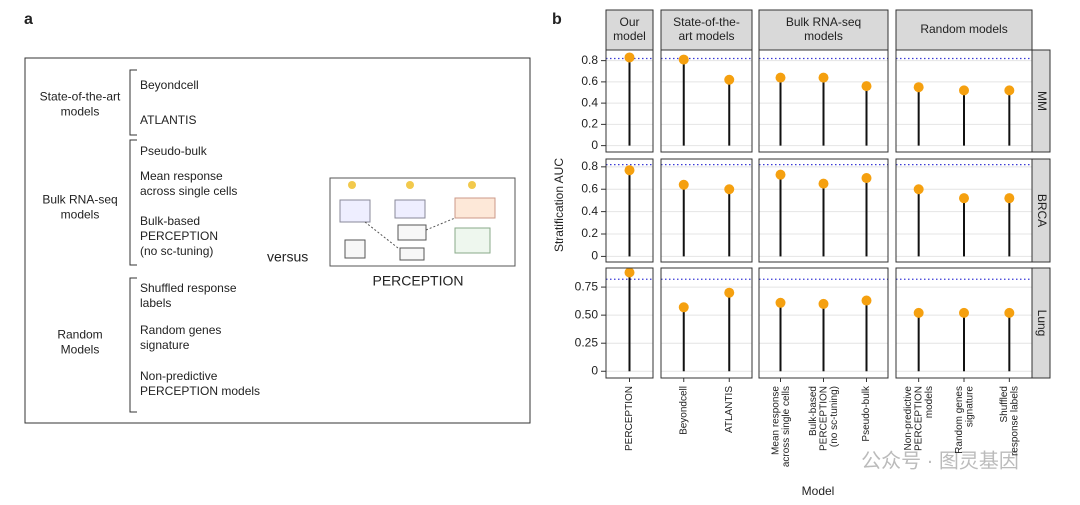 The image size is (1080, 505). I want to click on group-label: Bulk RNA-seq models, so click(79, 207).